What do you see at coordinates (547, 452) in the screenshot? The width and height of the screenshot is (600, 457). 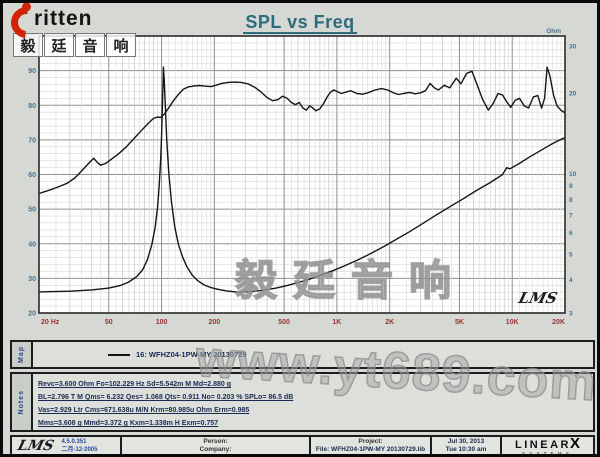 I see `linearx-systems-label: SYSTEMS` at bounding box center [547, 452].